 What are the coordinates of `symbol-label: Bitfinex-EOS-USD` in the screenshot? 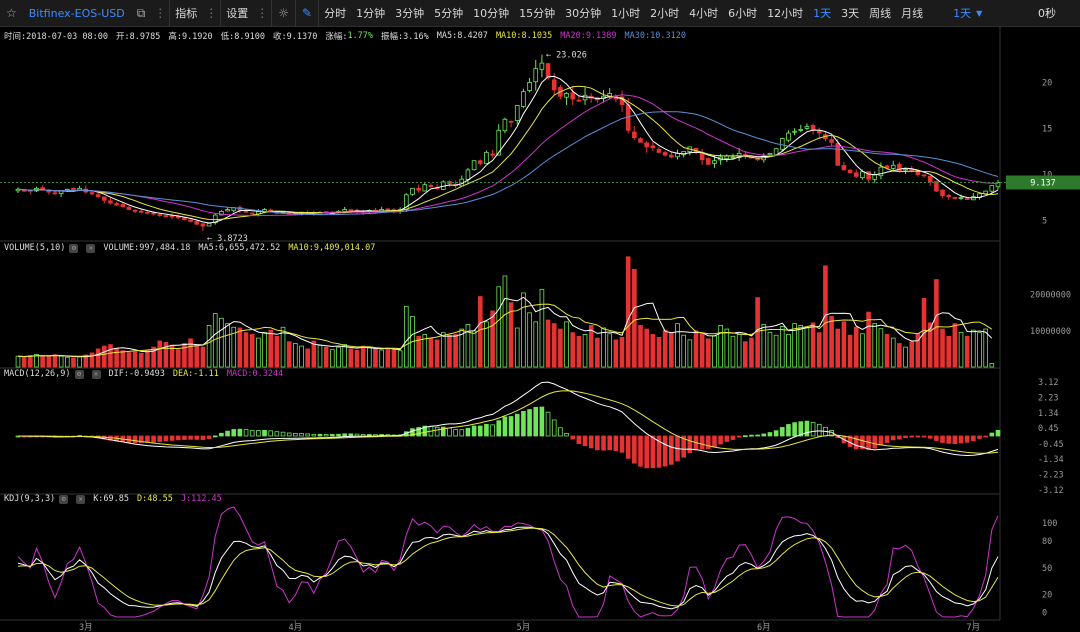 It's located at (76, 13).